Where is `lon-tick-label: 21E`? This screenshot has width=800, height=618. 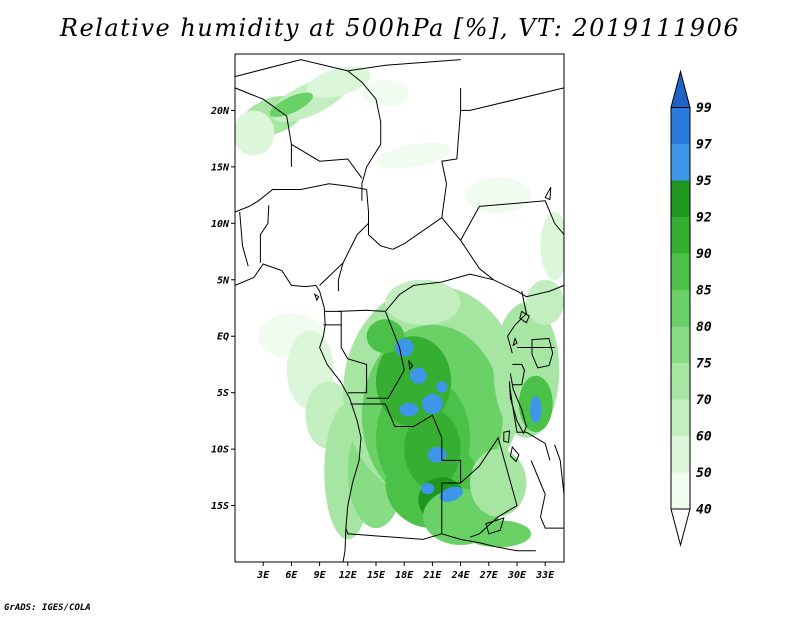
lon-tick-label: 21E is located at coordinates (432, 575).